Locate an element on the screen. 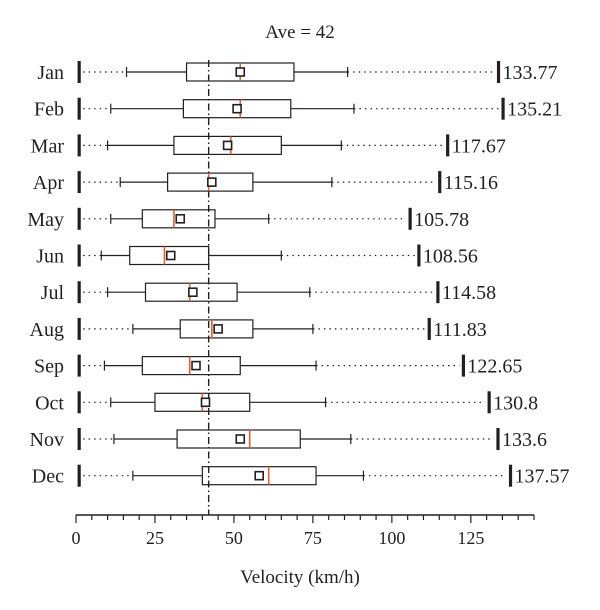  month-label-sep: Sep is located at coordinates (49, 367).